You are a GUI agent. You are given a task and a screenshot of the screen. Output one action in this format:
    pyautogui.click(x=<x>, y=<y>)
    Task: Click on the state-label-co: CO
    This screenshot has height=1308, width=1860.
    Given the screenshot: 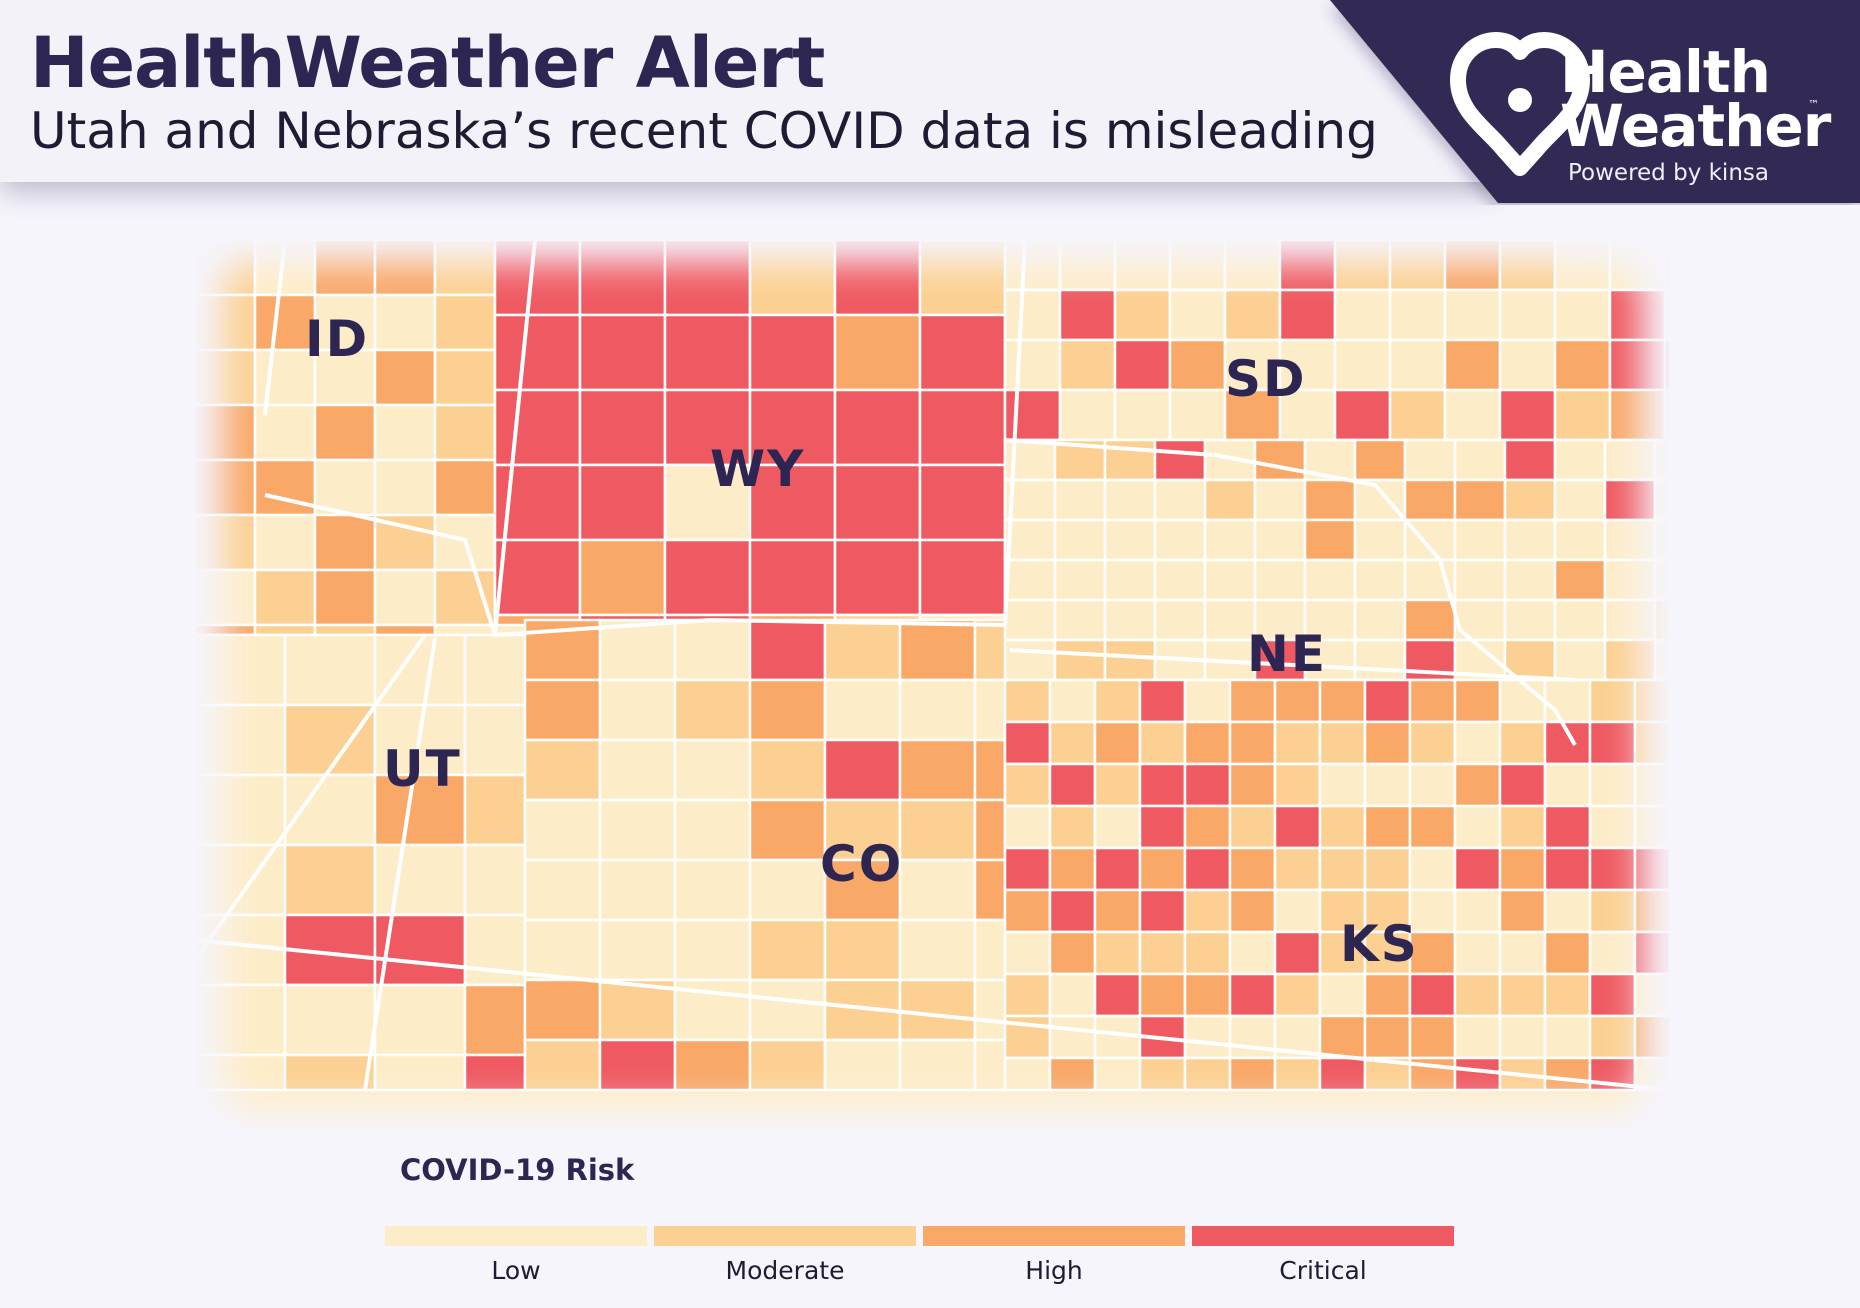 What is the action you would take?
    pyautogui.click(x=862, y=864)
    